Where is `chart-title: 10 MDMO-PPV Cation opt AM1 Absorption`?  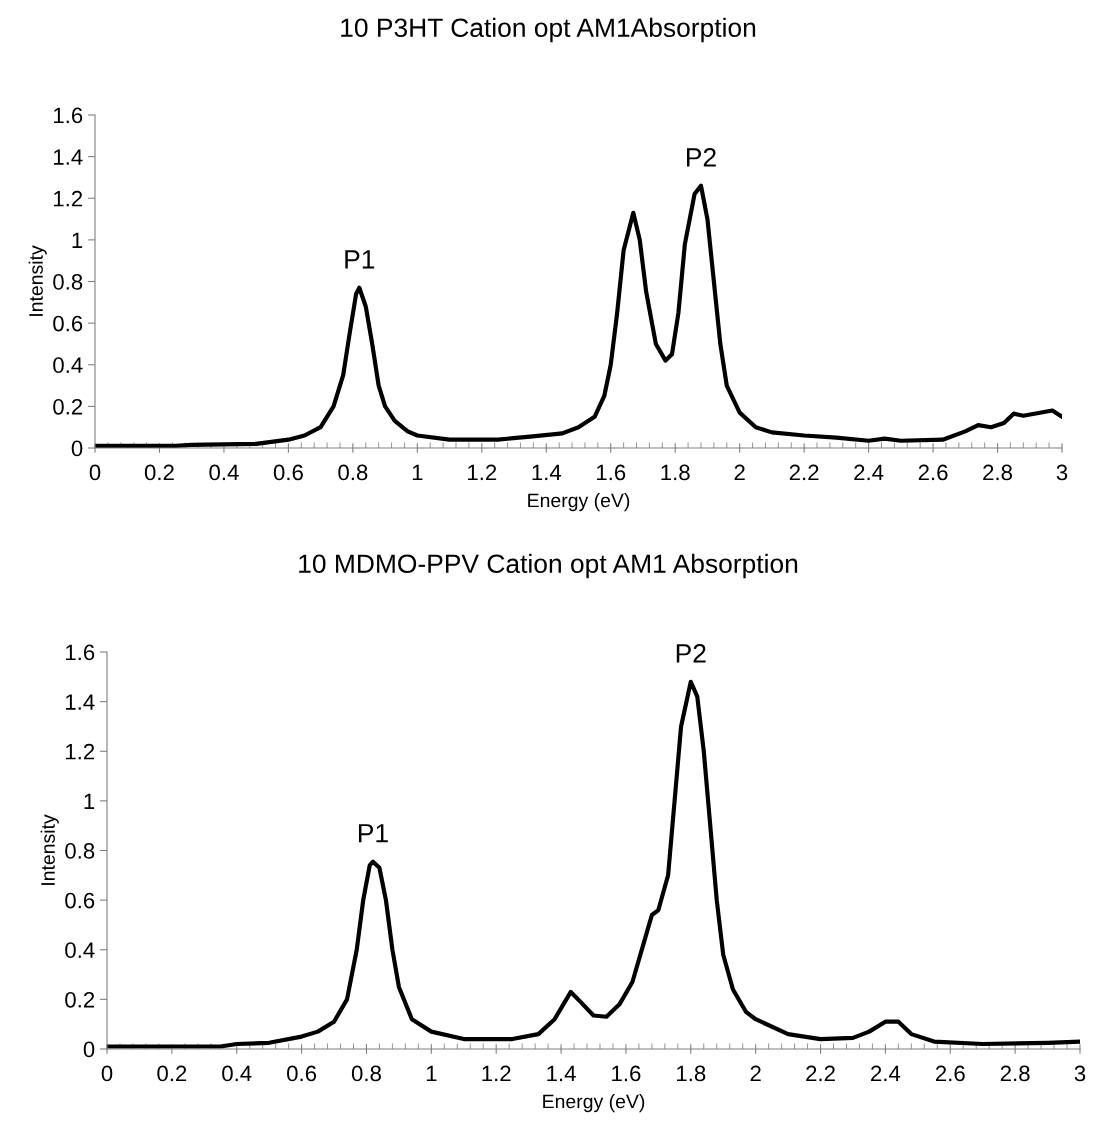
chart-title: 10 MDMO-PPV Cation opt AM1 Absorption is located at coordinates (548, 566).